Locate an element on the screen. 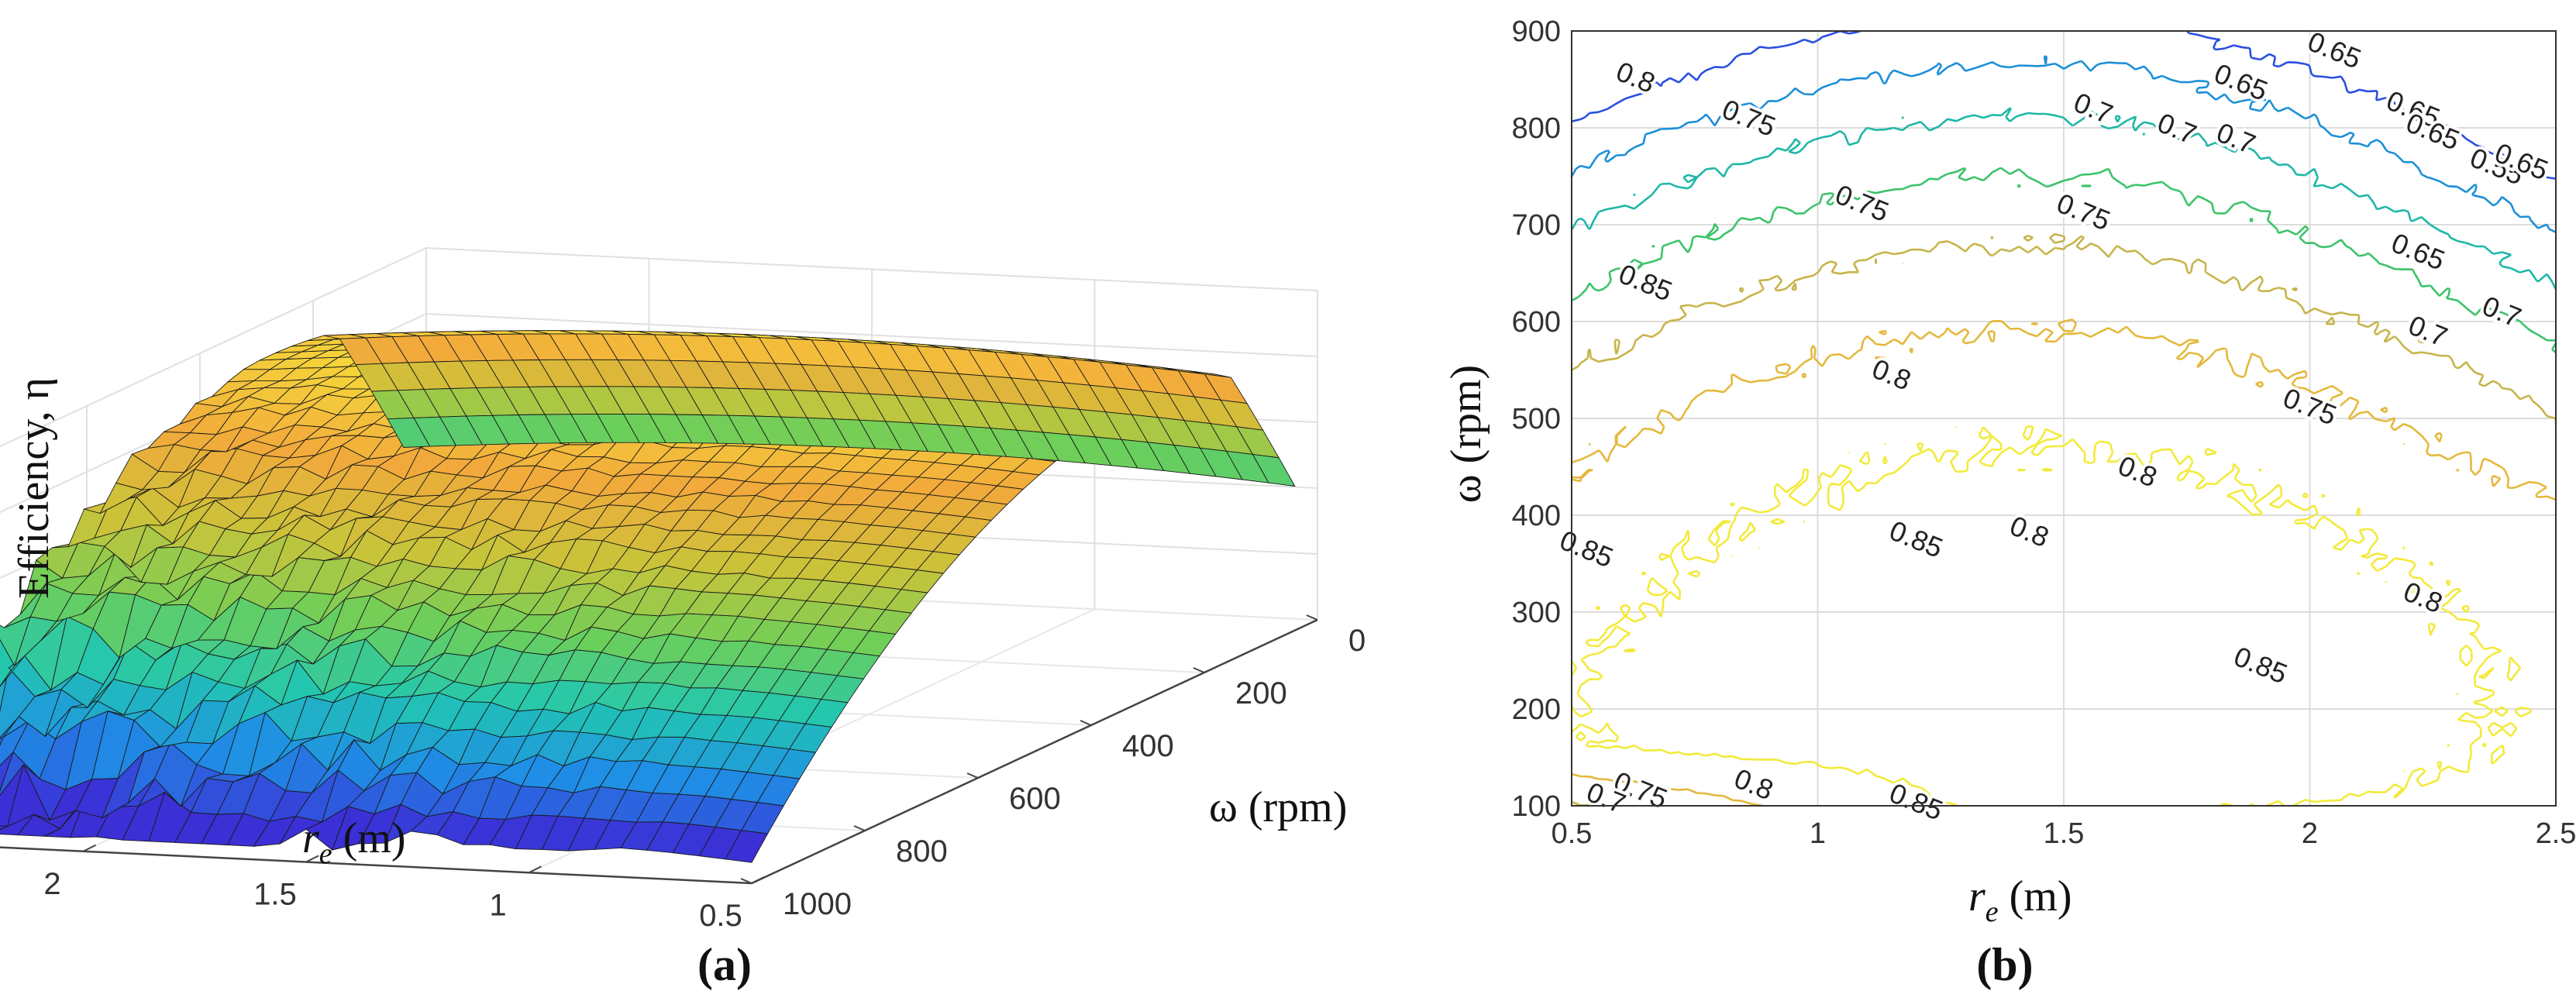  y-tick-label: 100 is located at coordinates (1536, 807).